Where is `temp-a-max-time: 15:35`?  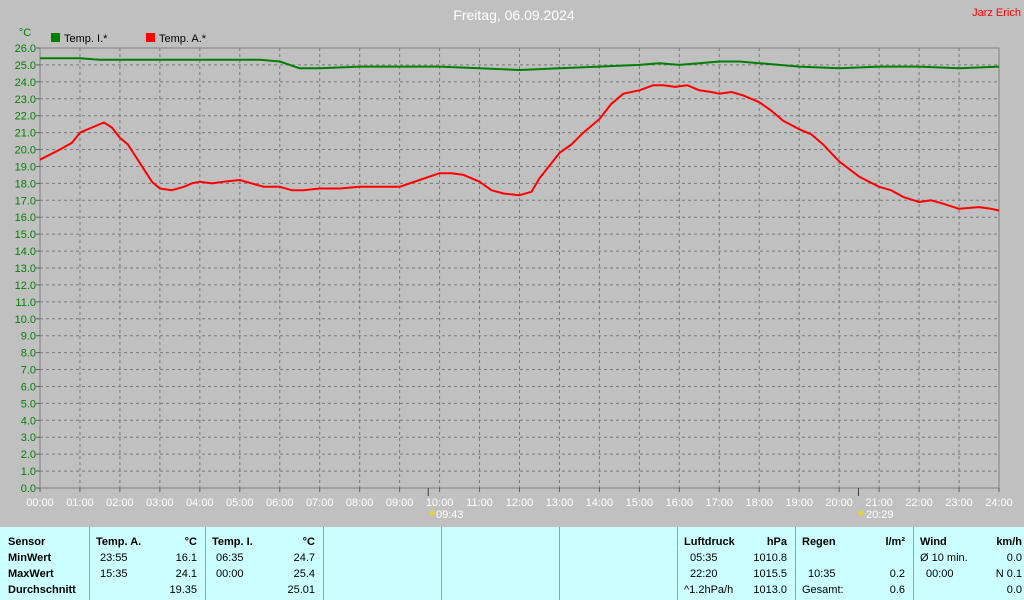 temp-a-max-time: 15:35 is located at coordinates (114, 574).